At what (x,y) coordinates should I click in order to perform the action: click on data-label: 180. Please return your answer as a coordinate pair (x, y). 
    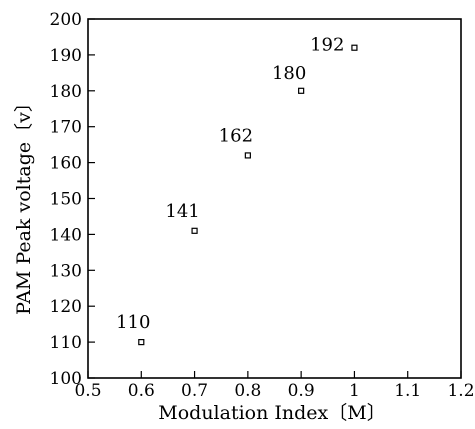
    Looking at the image, I should click on (289, 73).